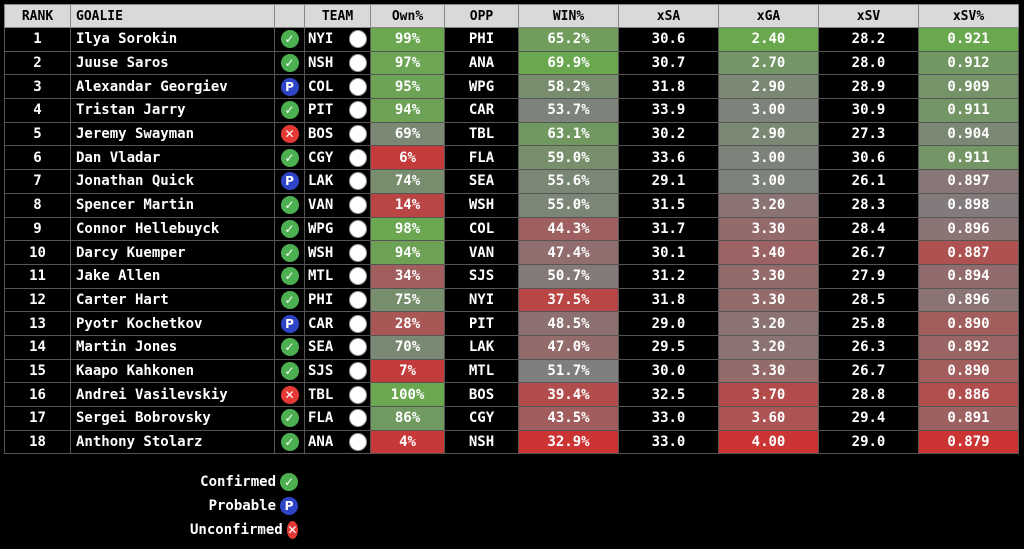 This screenshot has width=1024, height=549. I want to click on own-pct-cell: 95%, so click(407, 87).